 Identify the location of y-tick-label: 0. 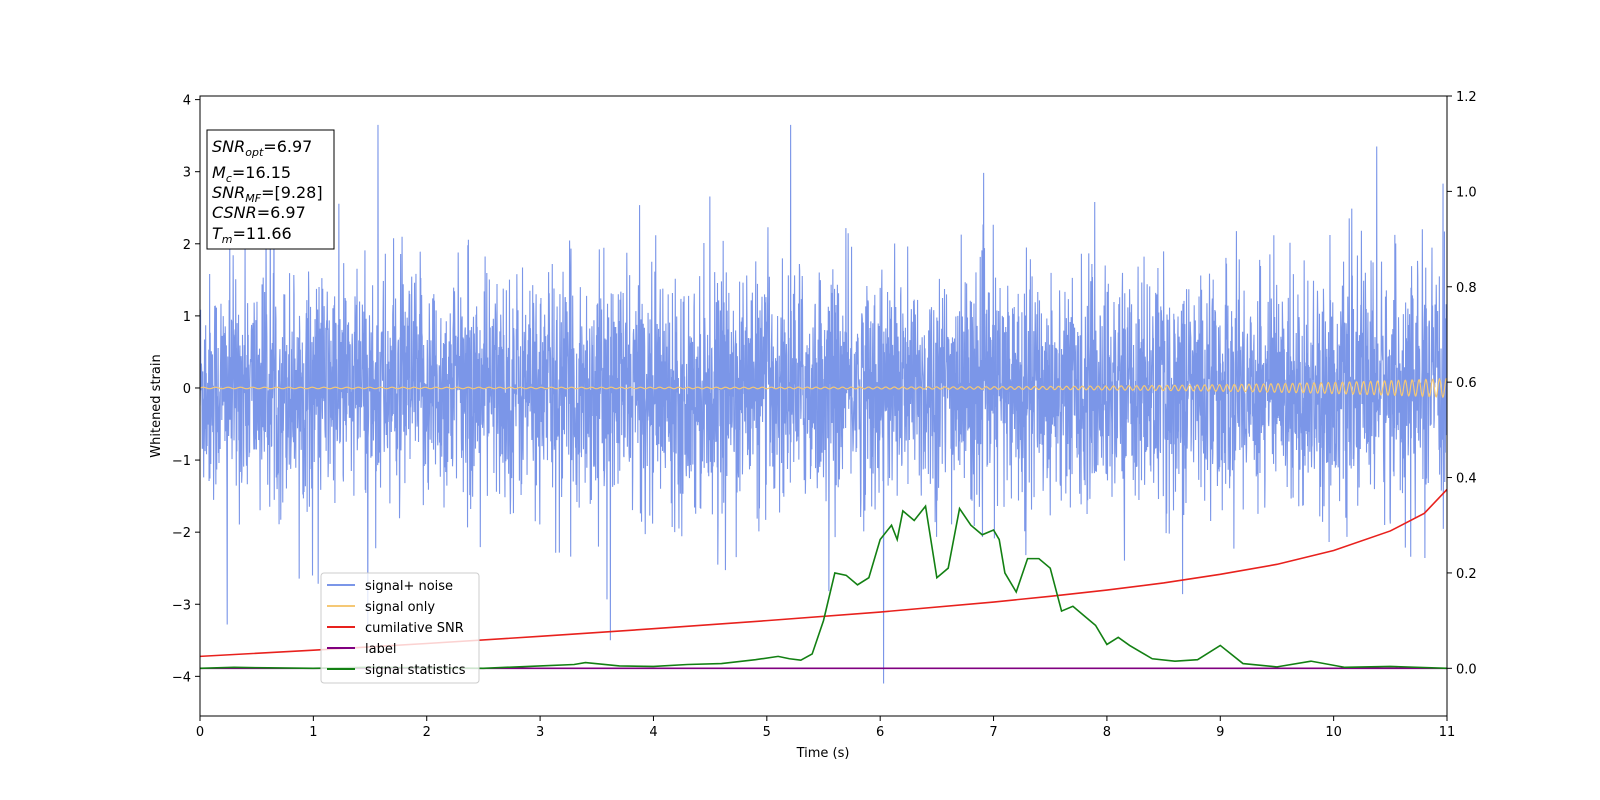
(187, 389).